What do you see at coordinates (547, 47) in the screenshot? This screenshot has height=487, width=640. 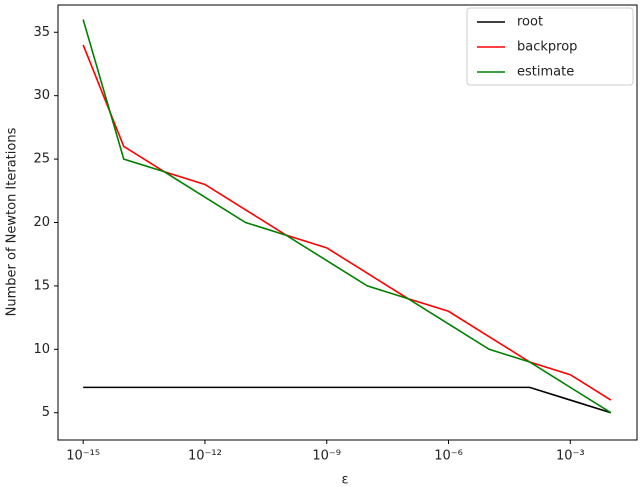 I see `legend-label: backprop` at bounding box center [547, 47].